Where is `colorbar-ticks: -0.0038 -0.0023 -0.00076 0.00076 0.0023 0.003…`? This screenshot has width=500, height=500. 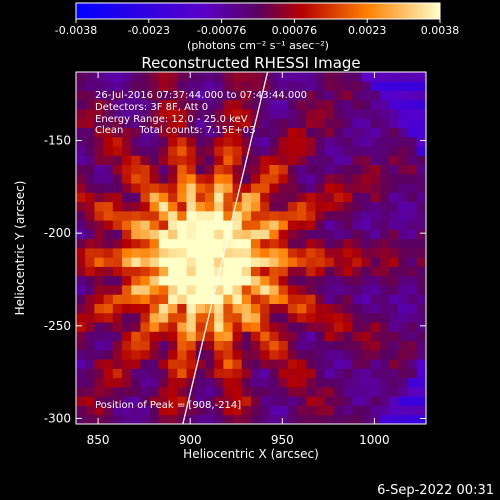 colorbar-ticks: -0.0038 -0.0023 -0.00076 0.00076 0.0023 0.003… is located at coordinates (257, 28).